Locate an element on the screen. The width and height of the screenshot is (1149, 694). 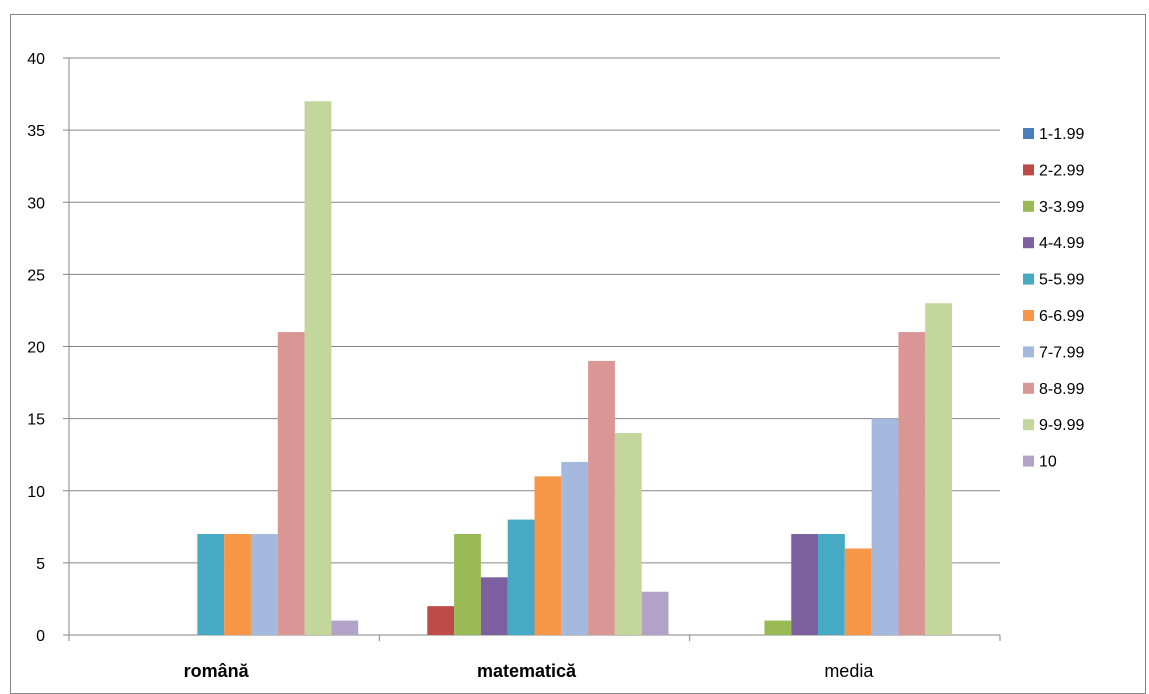
x-category-label: media is located at coordinates (849, 670).